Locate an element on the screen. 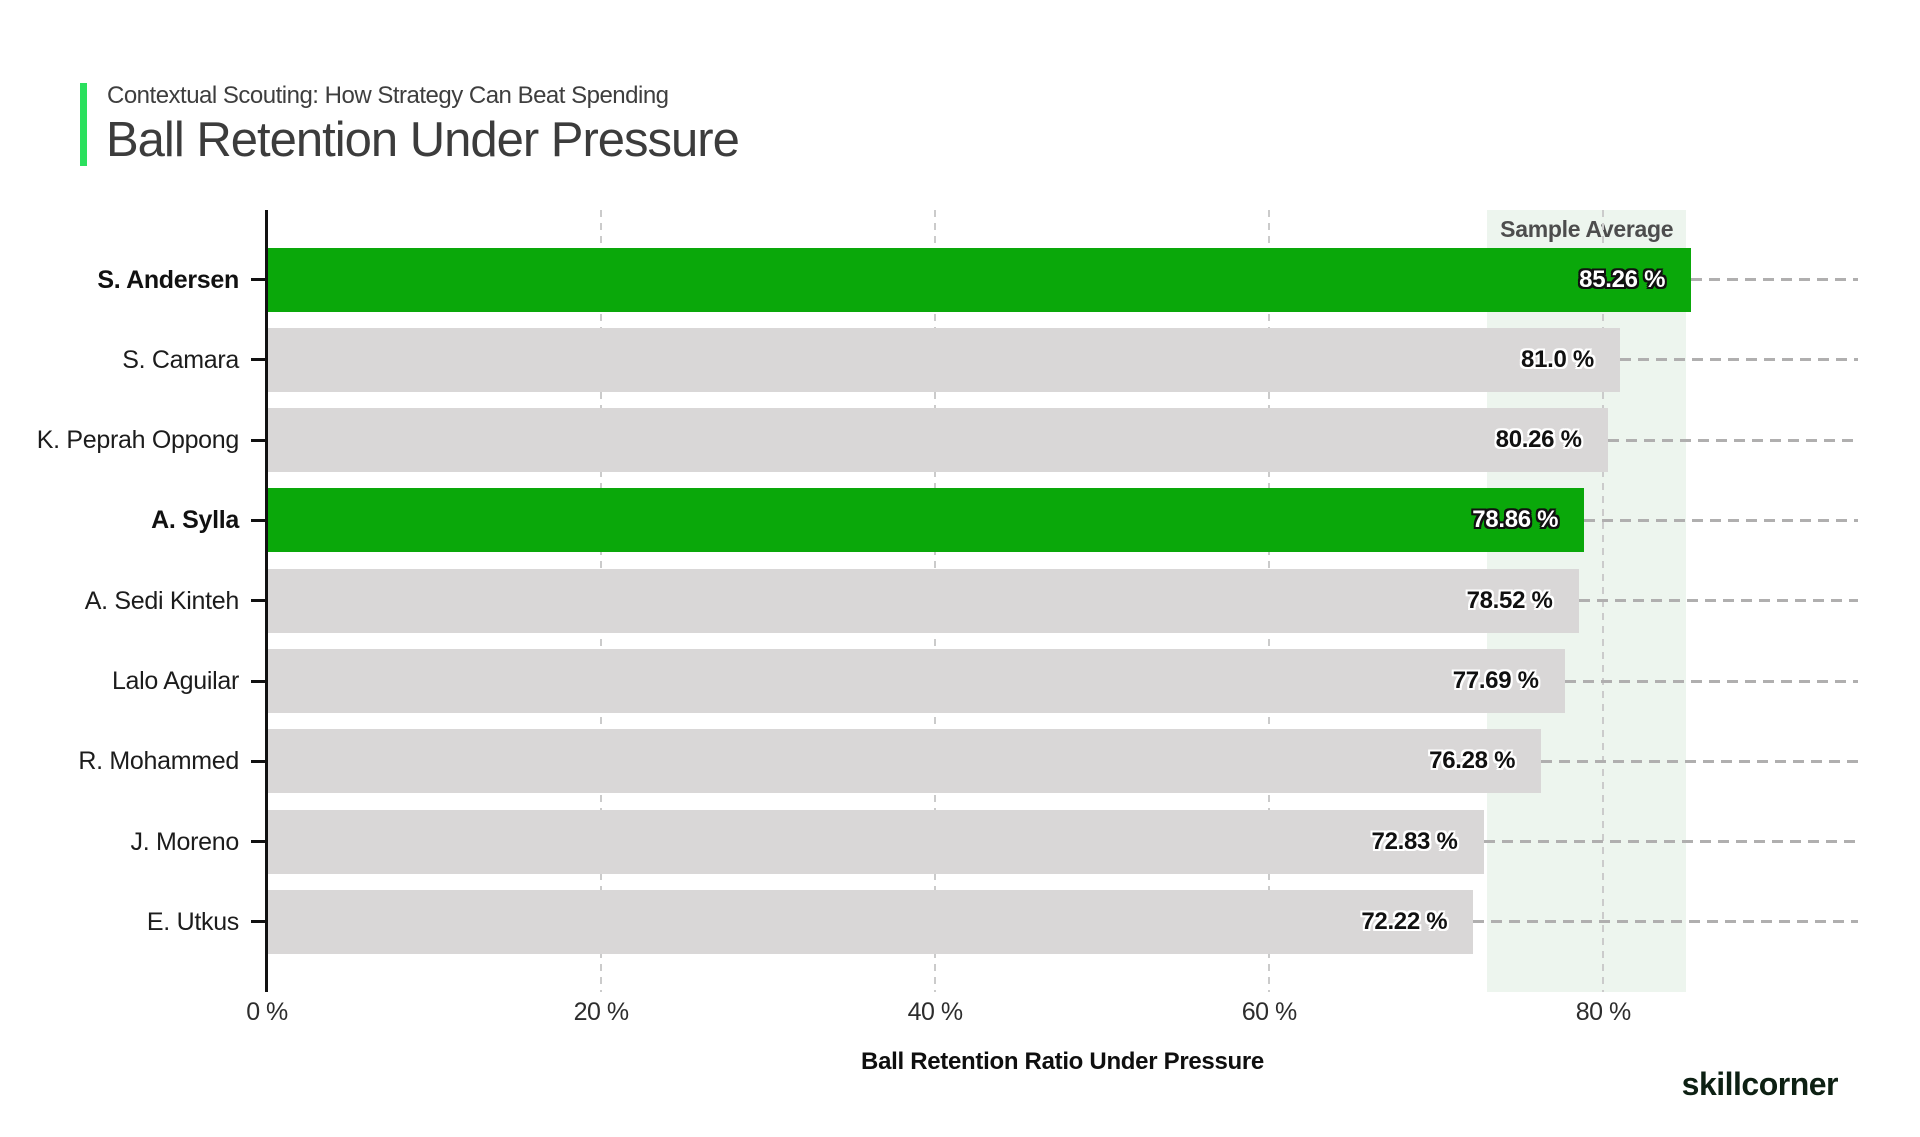  player-label: J. Moreno is located at coordinates (185, 841).